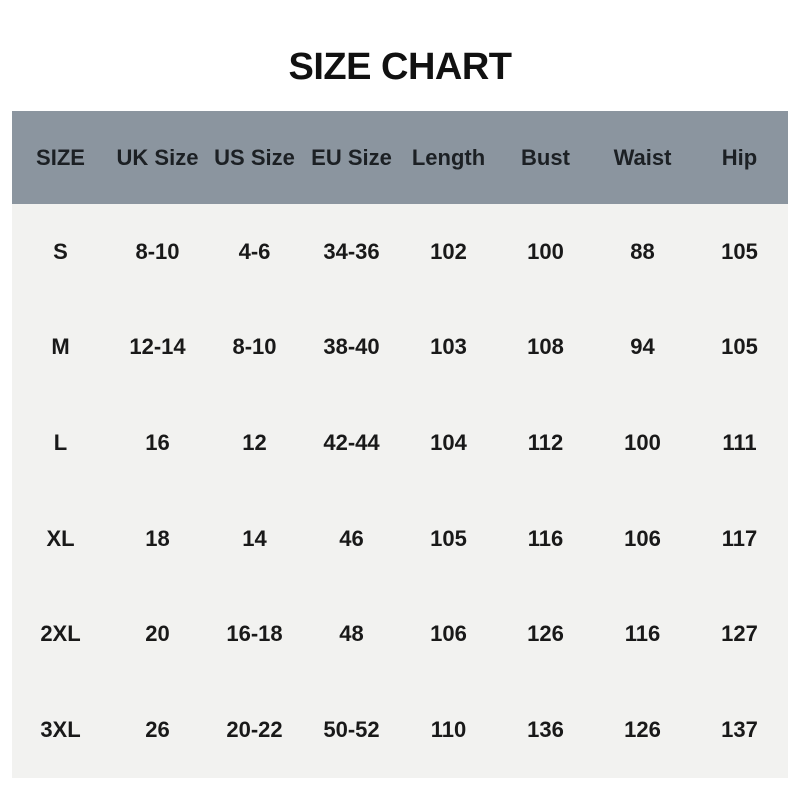 The height and width of the screenshot is (800, 800). What do you see at coordinates (642, 347) in the screenshot?
I see `table-cell: 94` at bounding box center [642, 347].